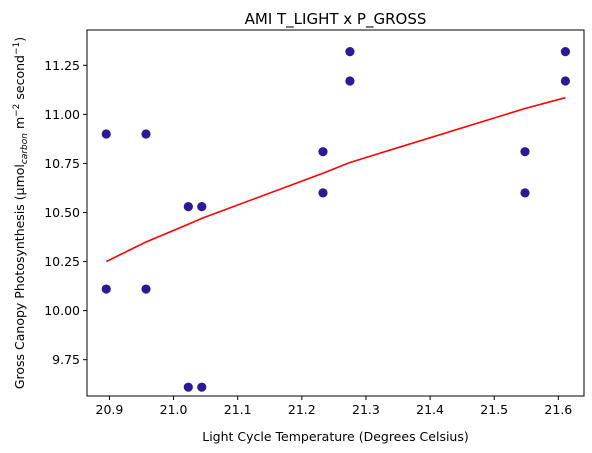  Describe the element at coordinates (62, 310) in the screenshot. I see `y-tick-label: 10.00` at that location.